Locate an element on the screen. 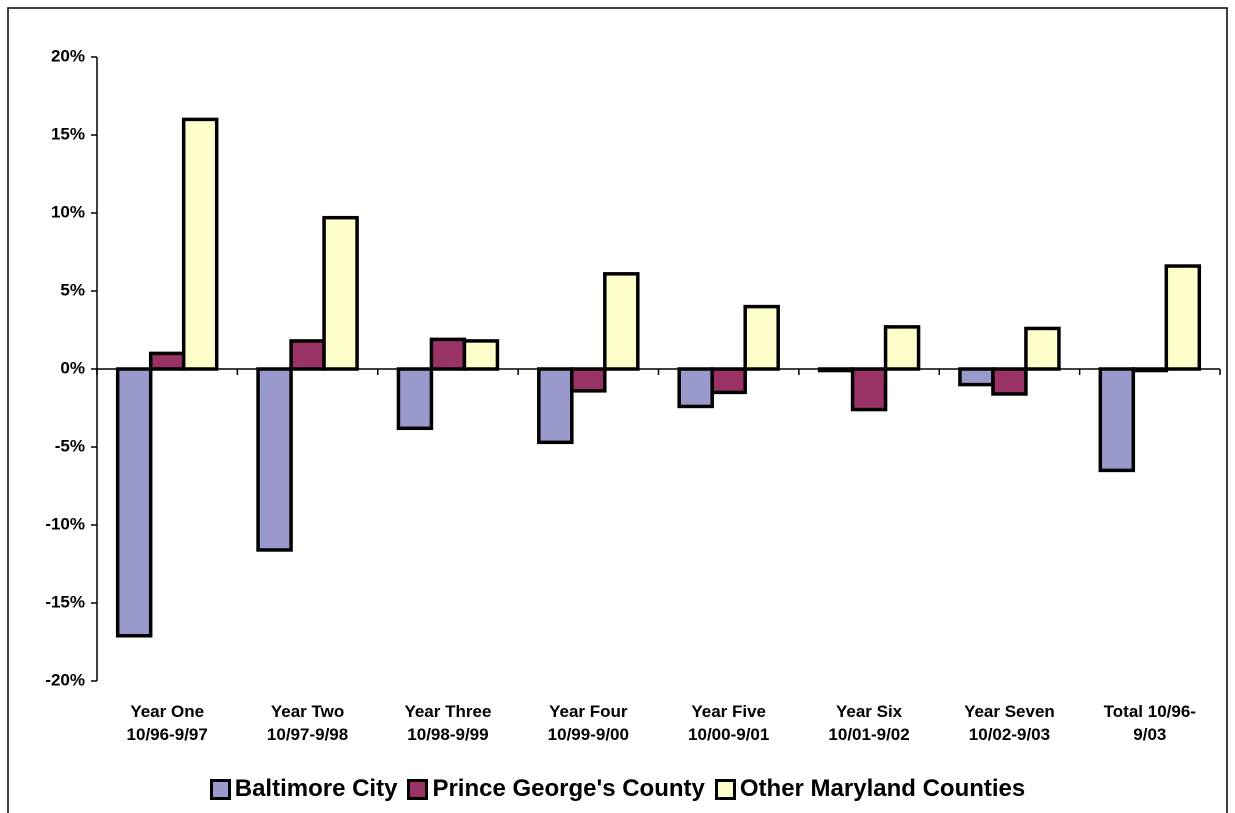 The height and width of the screenshot is (813, 1235). legend-item: Baltimore City is located at coordinates (303, 789).